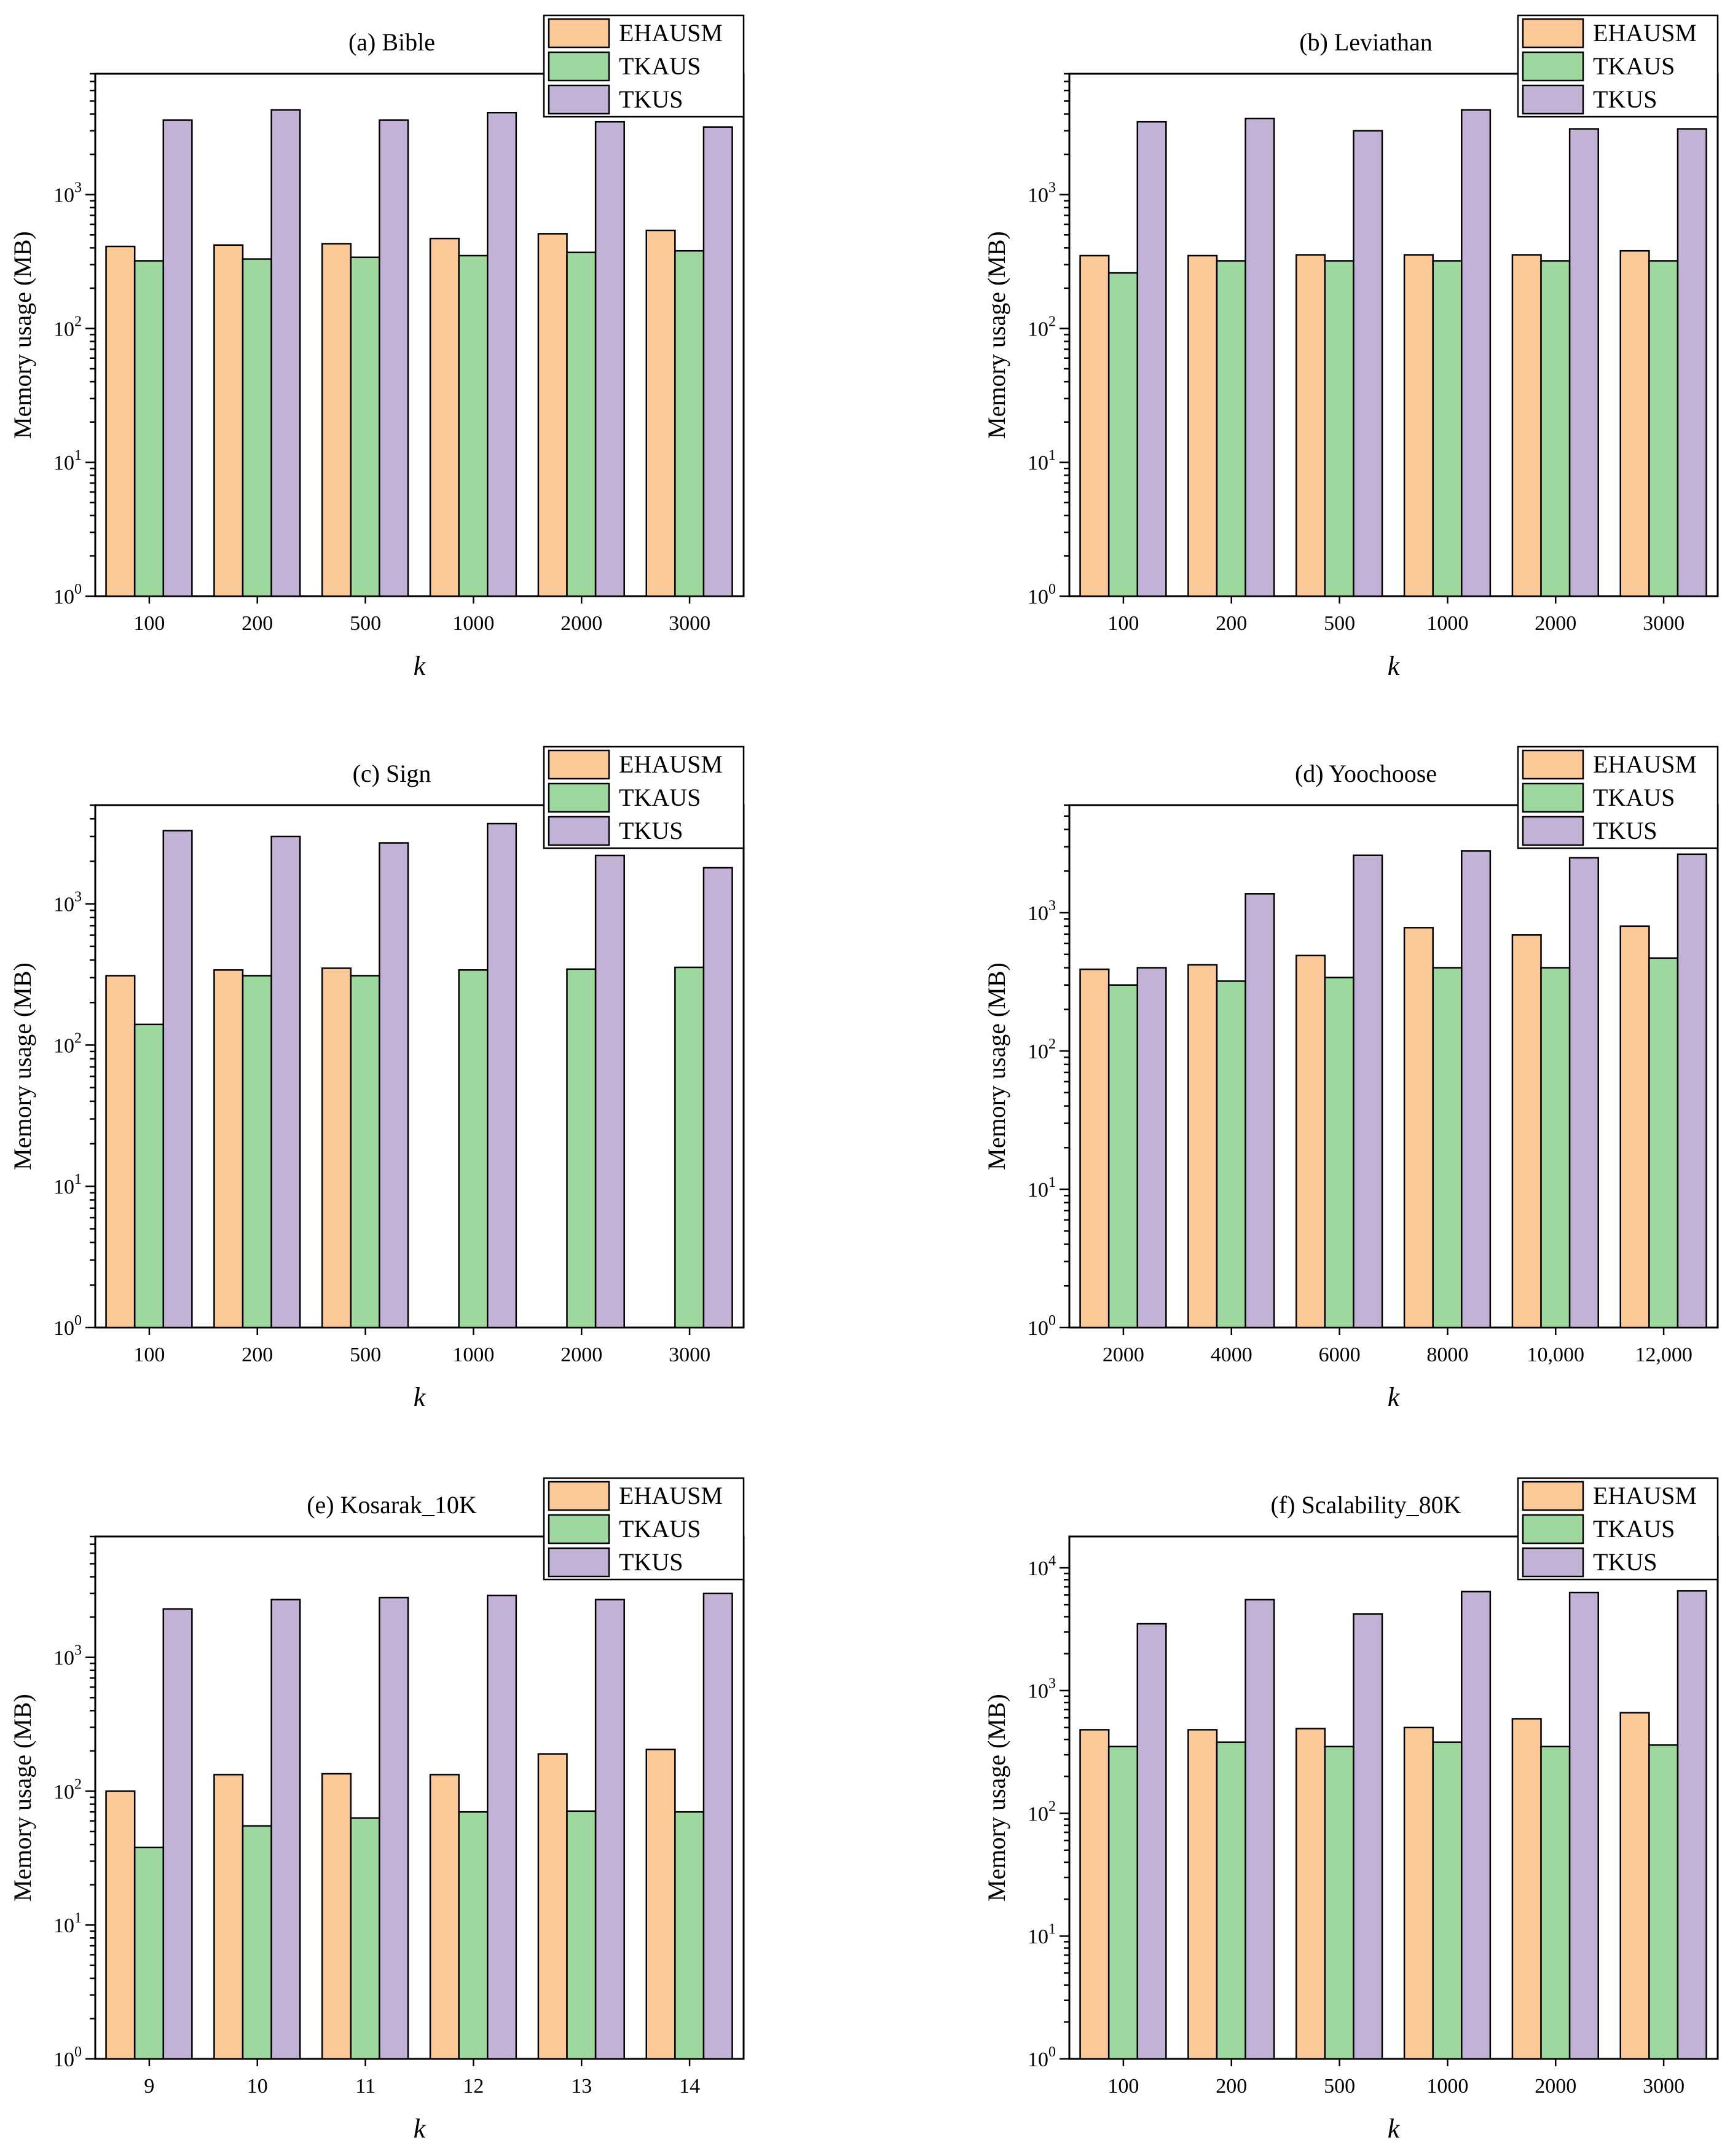 The height and width of the screenshot is (2156, 1730). Describe the element at coordinates (1042, 2057) in the screenshot. I see `y-tick-label: 10⁰` at that location.